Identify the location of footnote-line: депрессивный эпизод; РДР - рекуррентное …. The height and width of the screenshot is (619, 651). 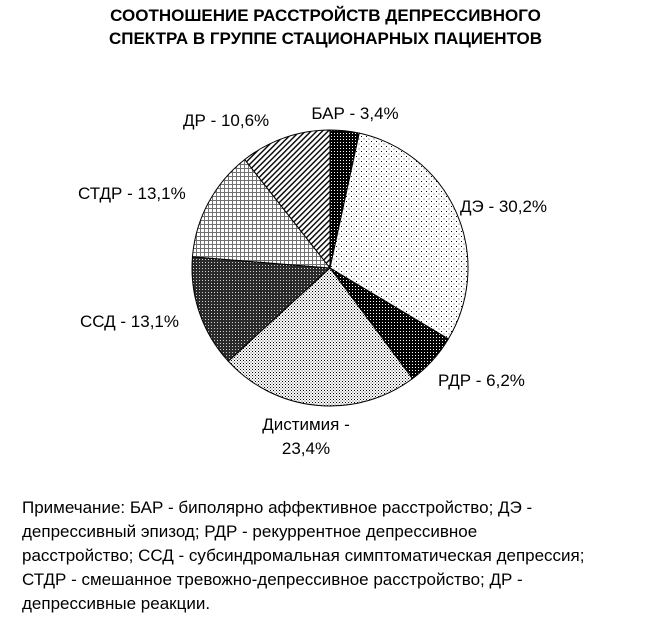
(250, 531).